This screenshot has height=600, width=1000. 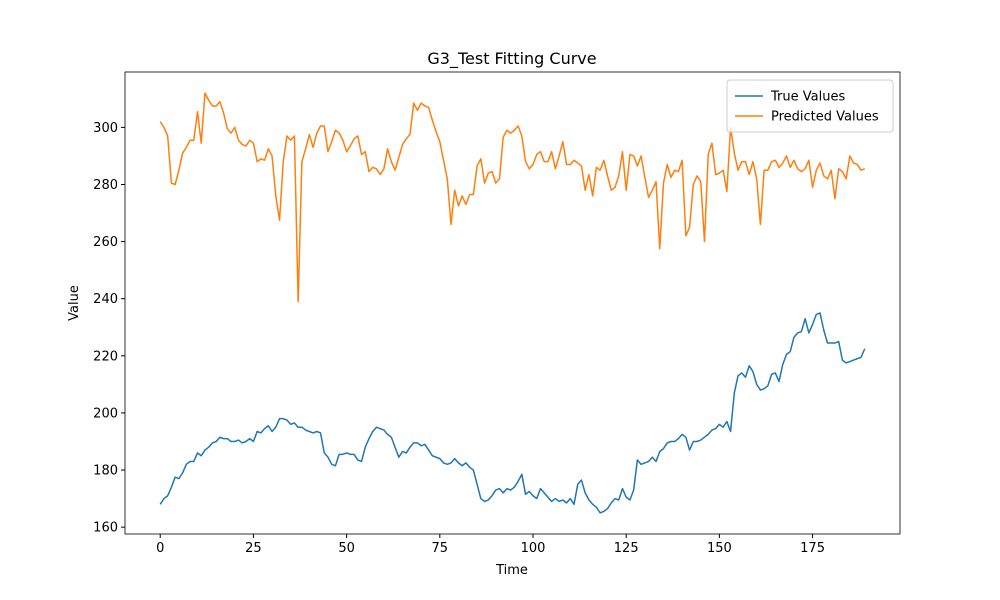 What do you see at coordinates (511, 570) in the screenshot?
I see `x-axis-label: Time` at bounding box center [511, 570].